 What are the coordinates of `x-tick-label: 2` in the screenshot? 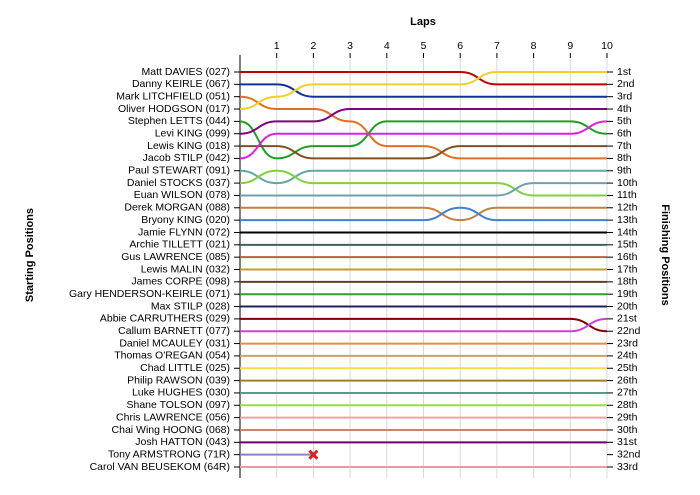 It's located at (313, 46).